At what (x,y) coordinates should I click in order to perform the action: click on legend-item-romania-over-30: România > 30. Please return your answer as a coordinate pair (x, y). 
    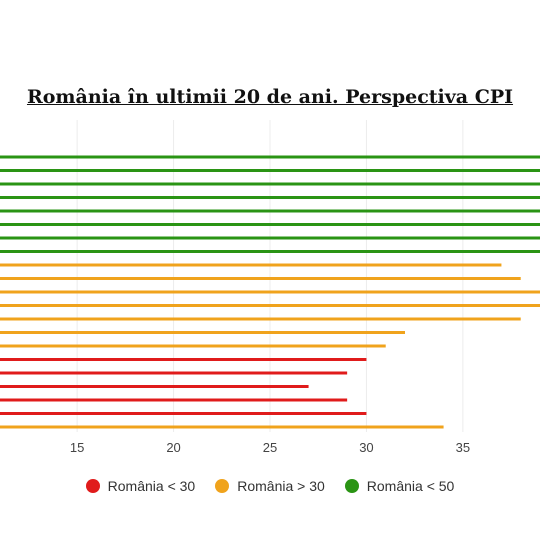
    Looking at the image, I should click on (270, 486).